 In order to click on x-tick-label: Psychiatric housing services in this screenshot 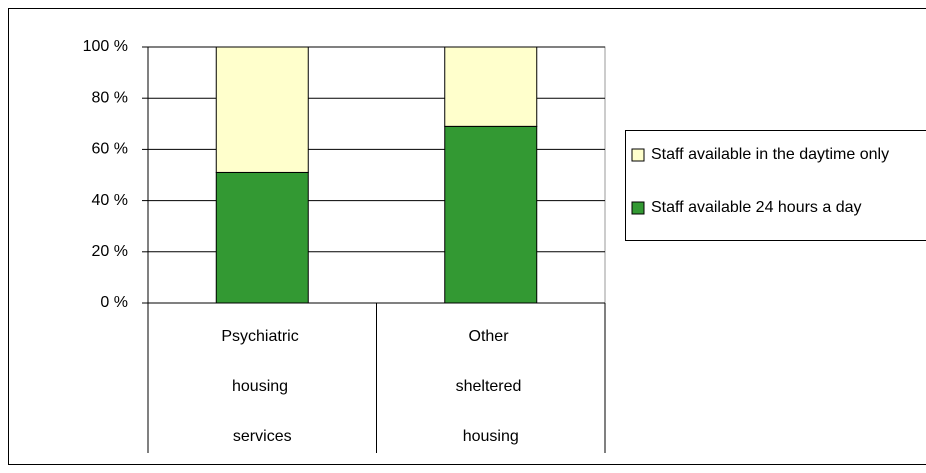, I will do `click(262, 386)`.